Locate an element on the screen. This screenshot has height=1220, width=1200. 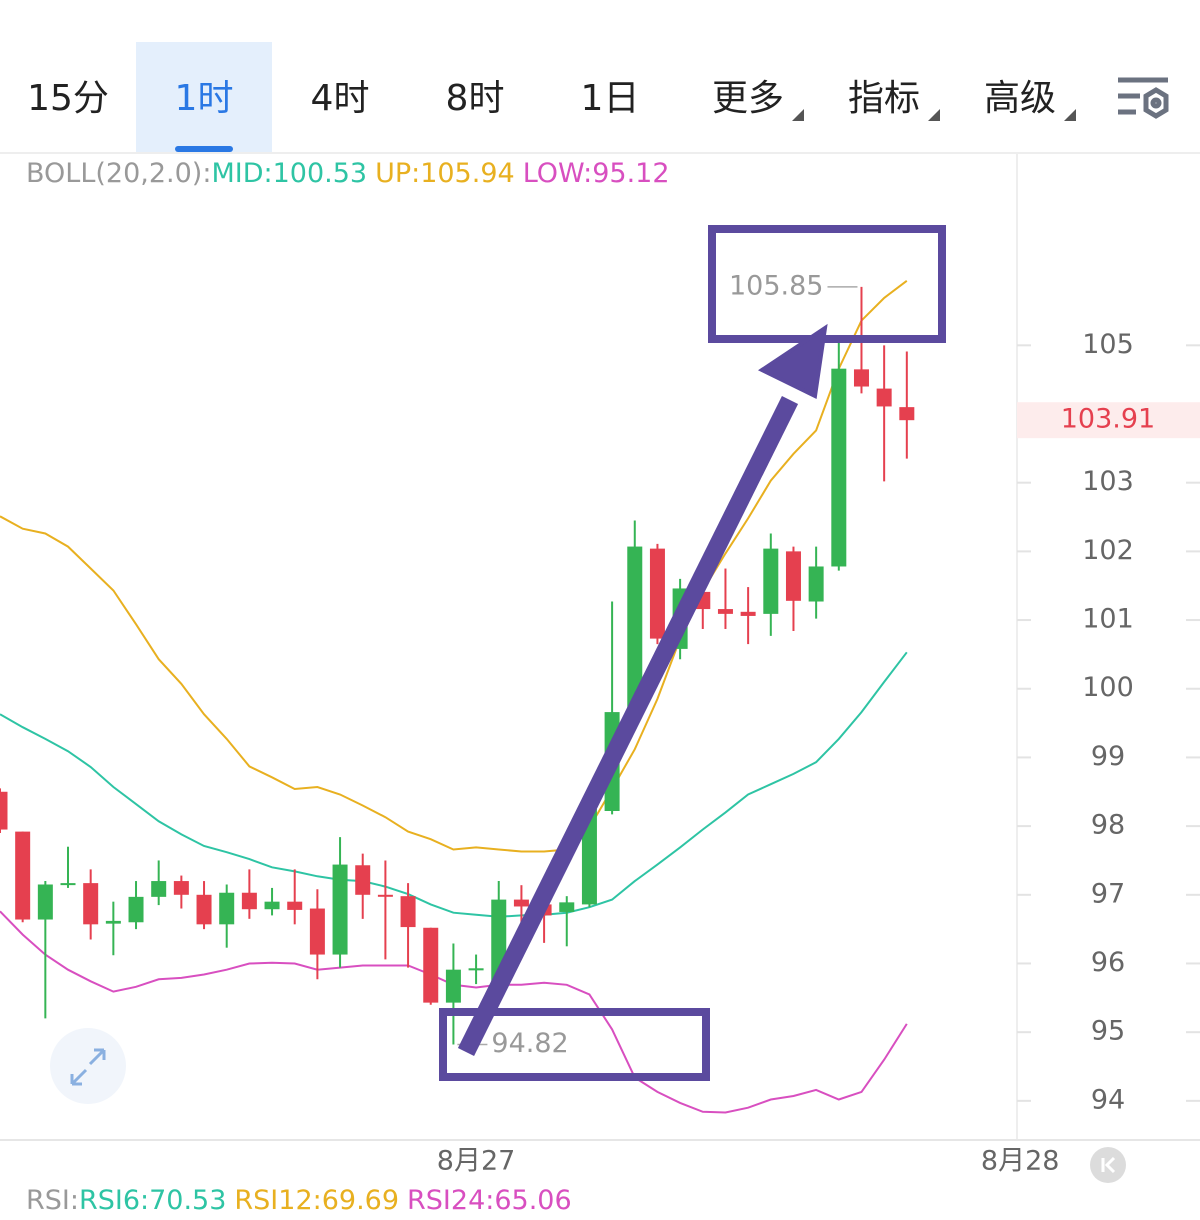
rsi-entry: RSI6:70.53 is located at coordinates (152, 1200).